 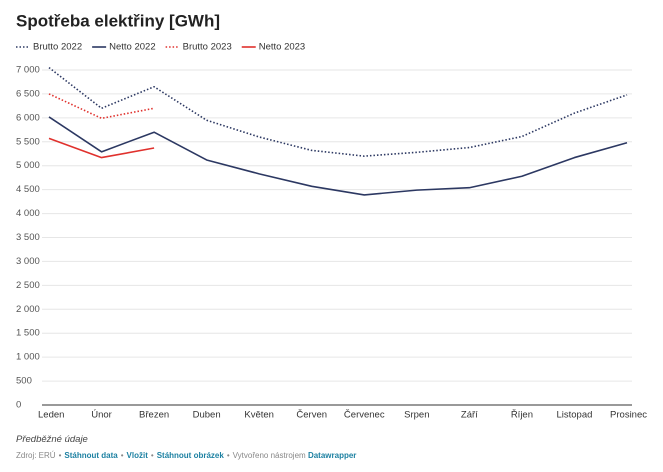 What do you see at coordinates (522, 415) in the screenshot?
I see `x-tick-label: Říjen` at bounding box center [522, 415].